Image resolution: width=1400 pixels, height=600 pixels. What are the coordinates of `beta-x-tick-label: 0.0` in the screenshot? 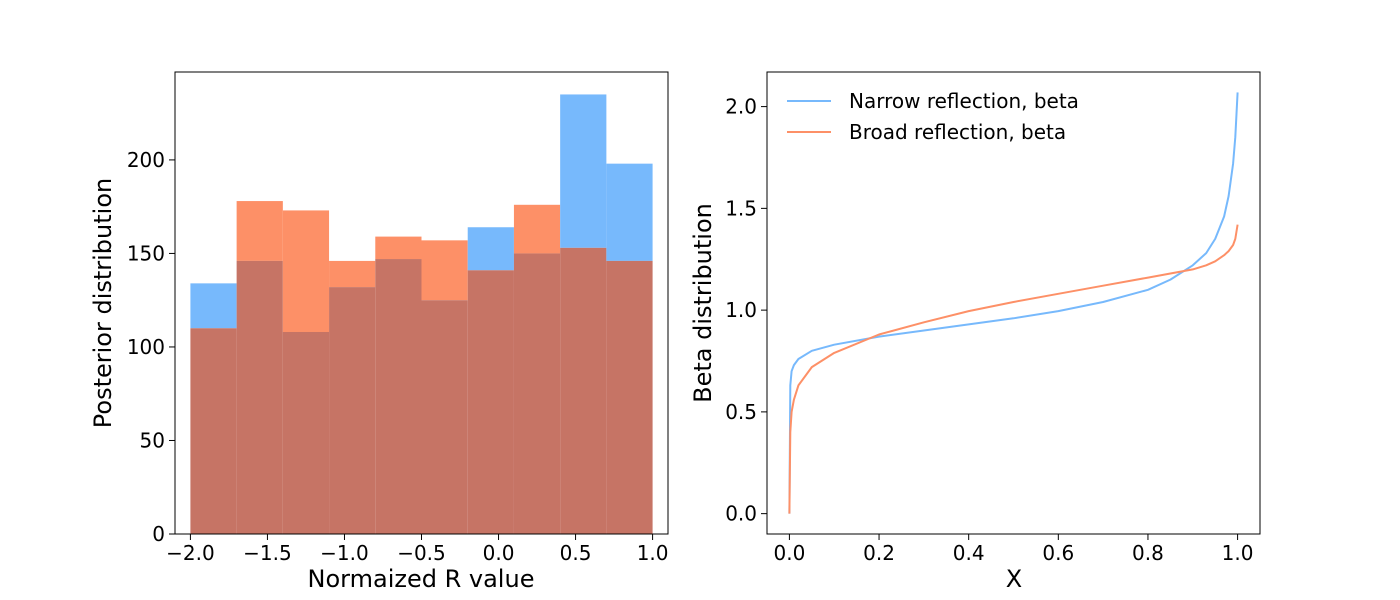 It's located at (790, 553).